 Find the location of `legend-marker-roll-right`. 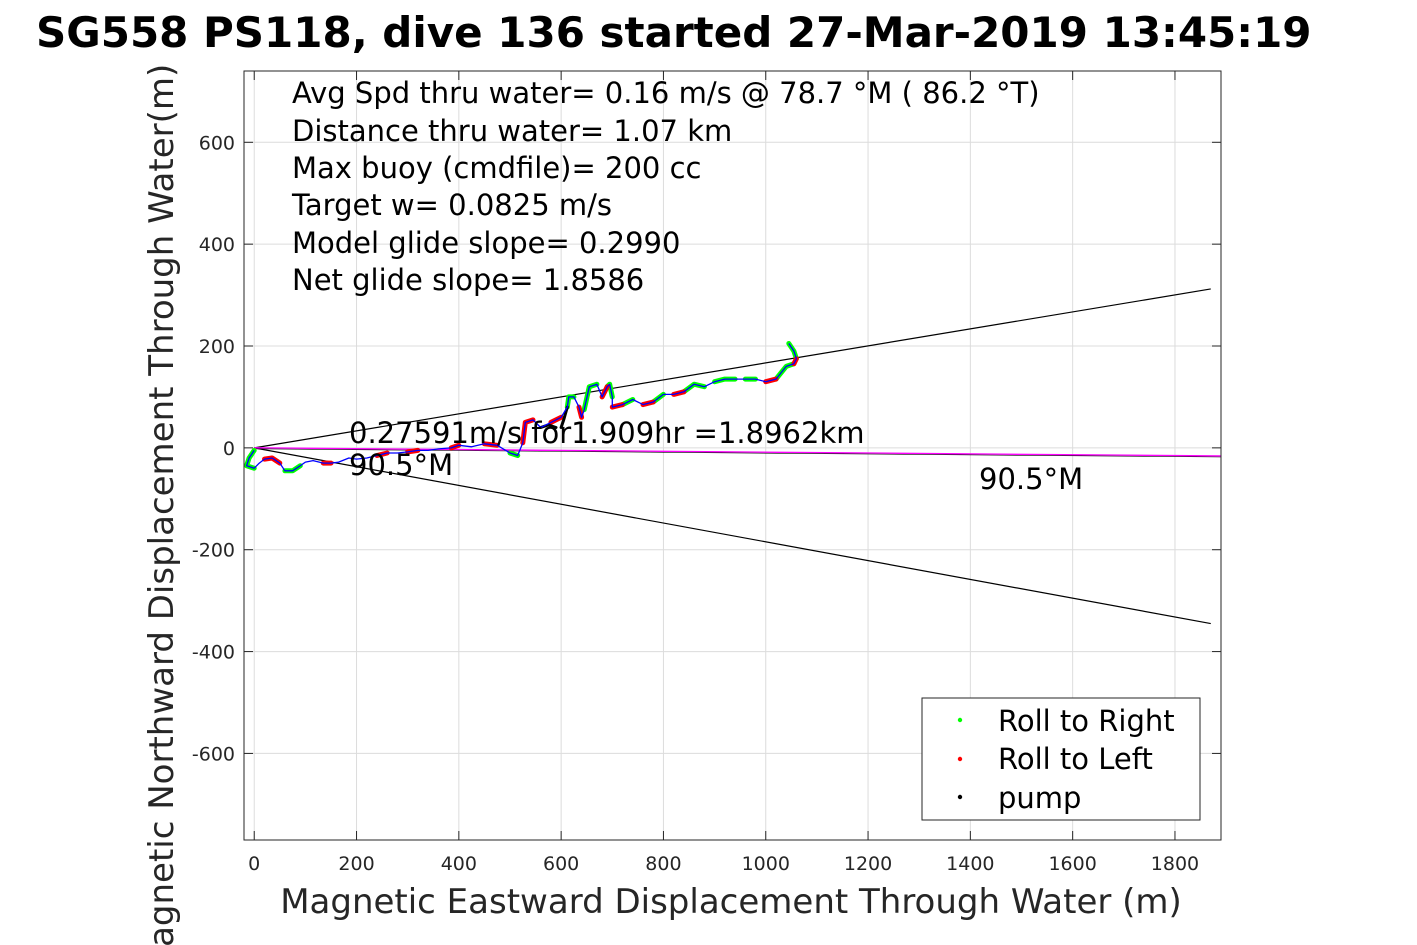

legend-marker-roll-right is located at coordinates (960, 720).